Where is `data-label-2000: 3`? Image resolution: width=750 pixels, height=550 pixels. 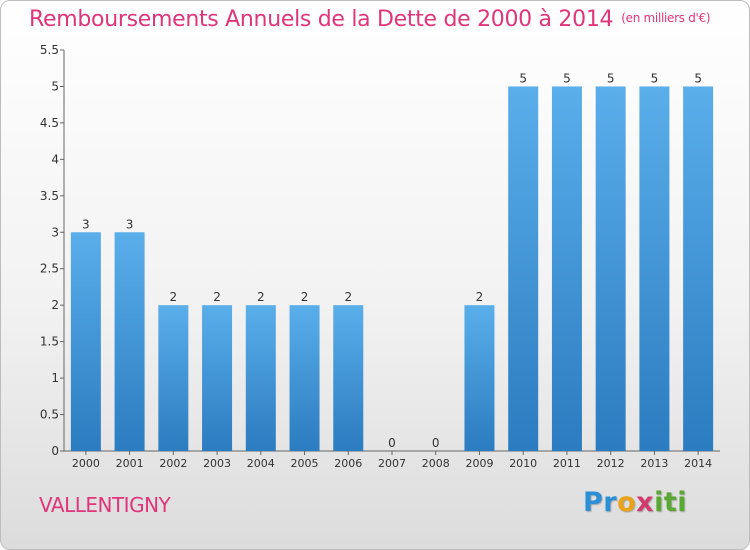 data-label-2000: 3 is located at coordinates (86, 224).